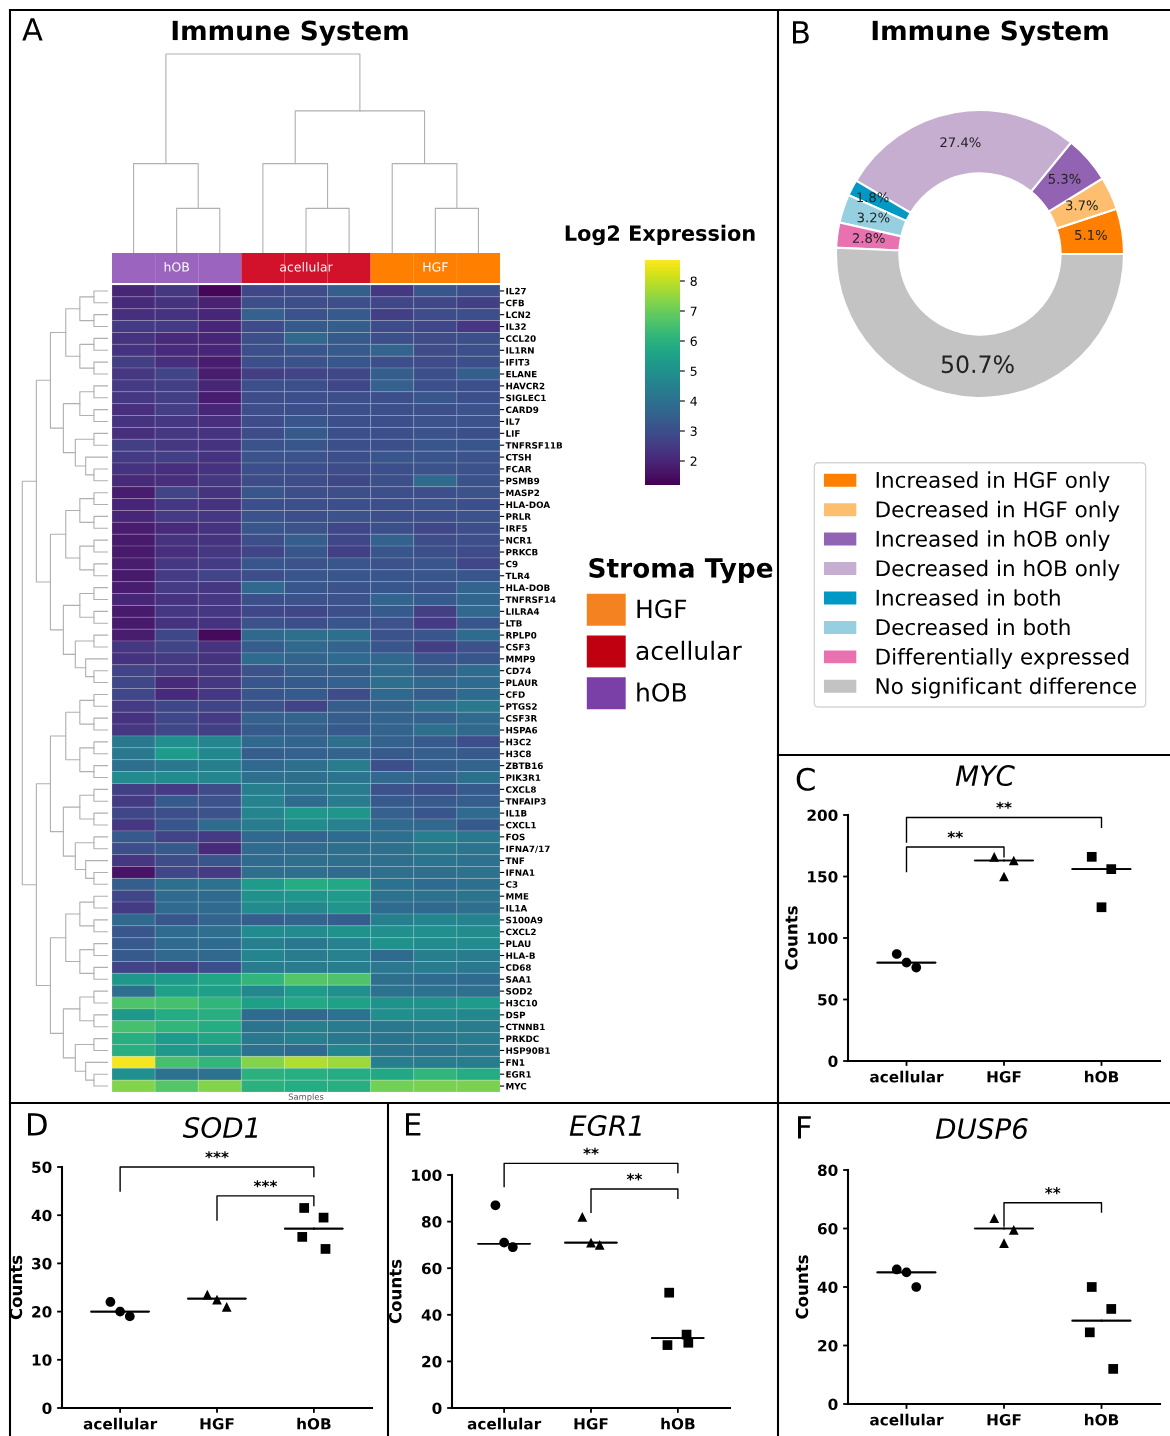 The image size is (1170, 1436). Describe the element at coordinates (515, 860) in the screenshot. I see `y-tick-label: TNF` at that location.